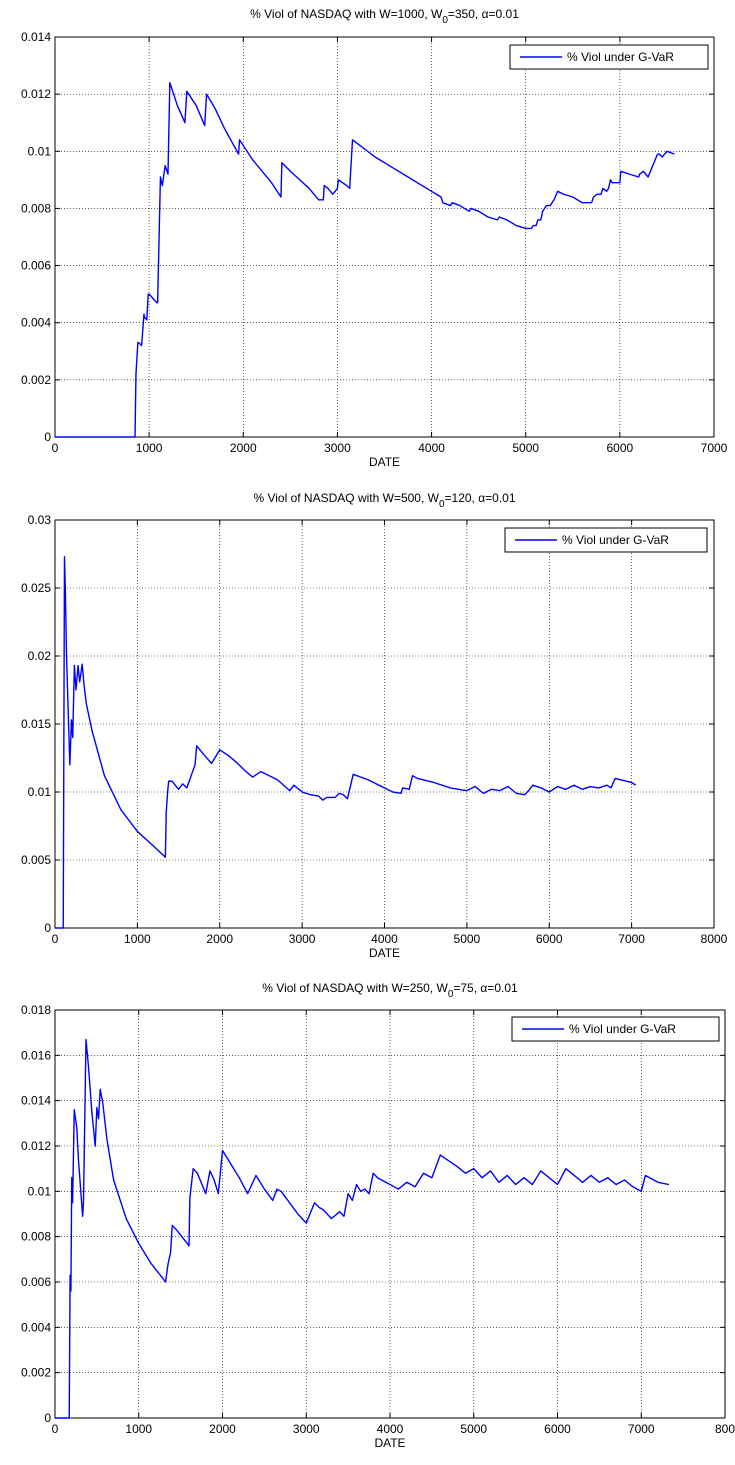  I want to click on x-tick-label: 800, so click(725, 1429).